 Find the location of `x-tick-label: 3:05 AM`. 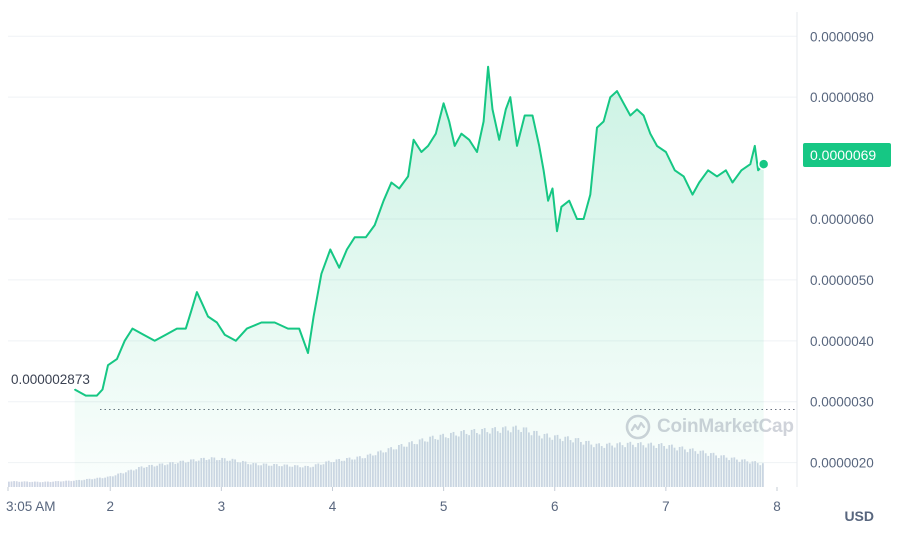

x-tick-label: 3:05 AM is located at coordinates (31, 506).